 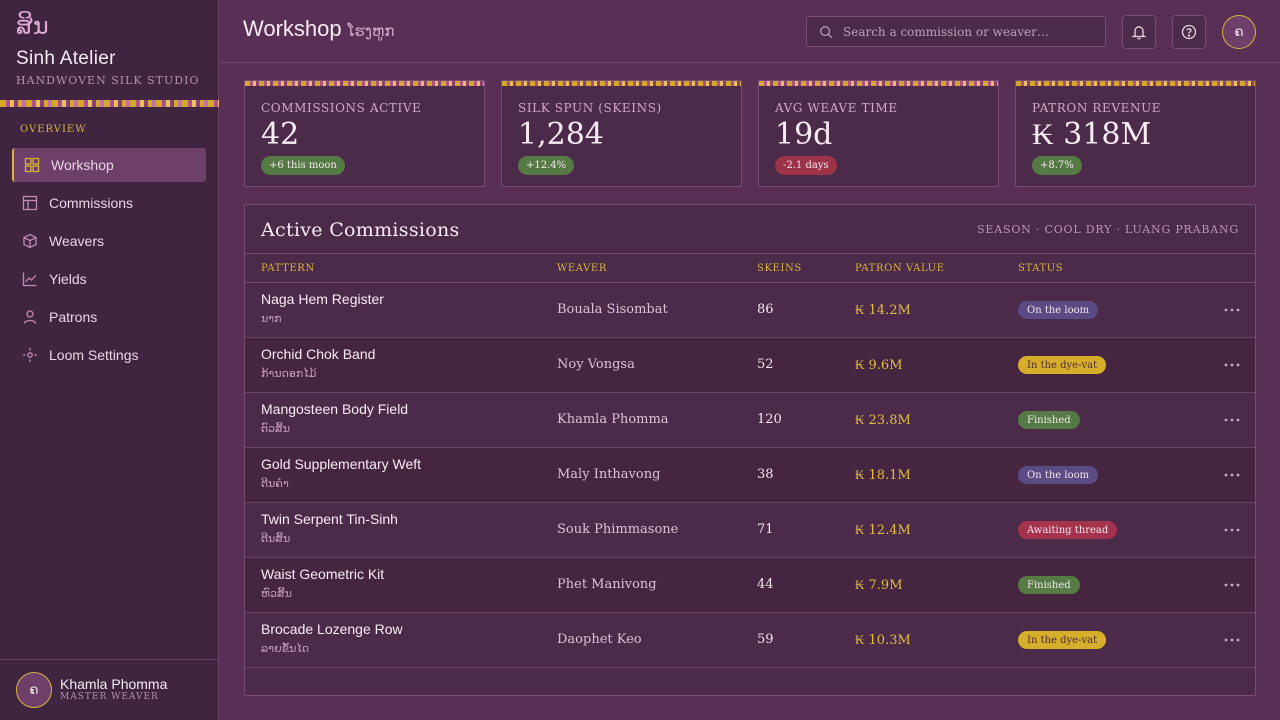 I want to click on kpi-label: PATRON REVENUE, so click(x=1097, y=108).